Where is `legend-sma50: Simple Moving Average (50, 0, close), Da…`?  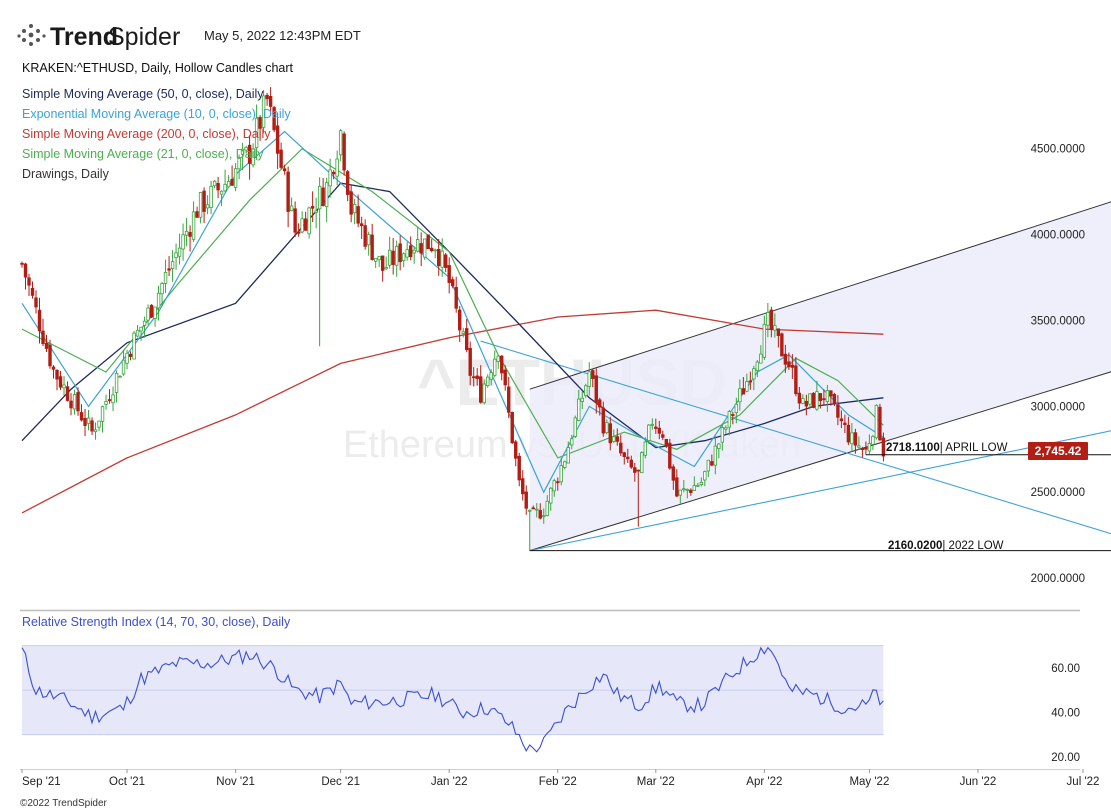
legend-sma50: Simple Moving Average (50, 0, close), Da… is located at coordinates (143, 94).